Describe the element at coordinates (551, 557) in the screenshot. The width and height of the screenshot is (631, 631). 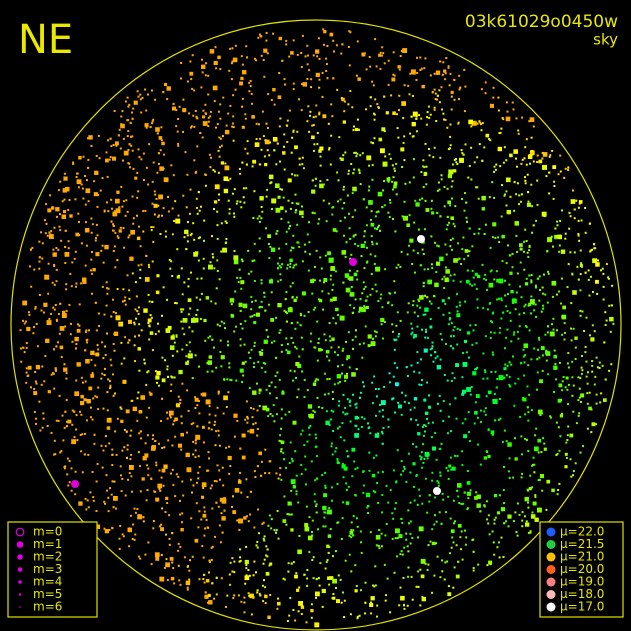
I see `brightness-marker` at that location.